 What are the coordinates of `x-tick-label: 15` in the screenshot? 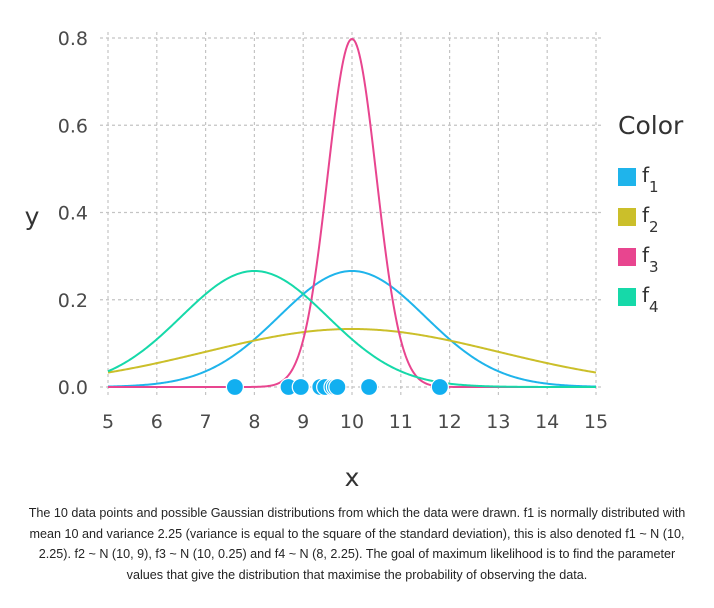 It's located at (596, 422).